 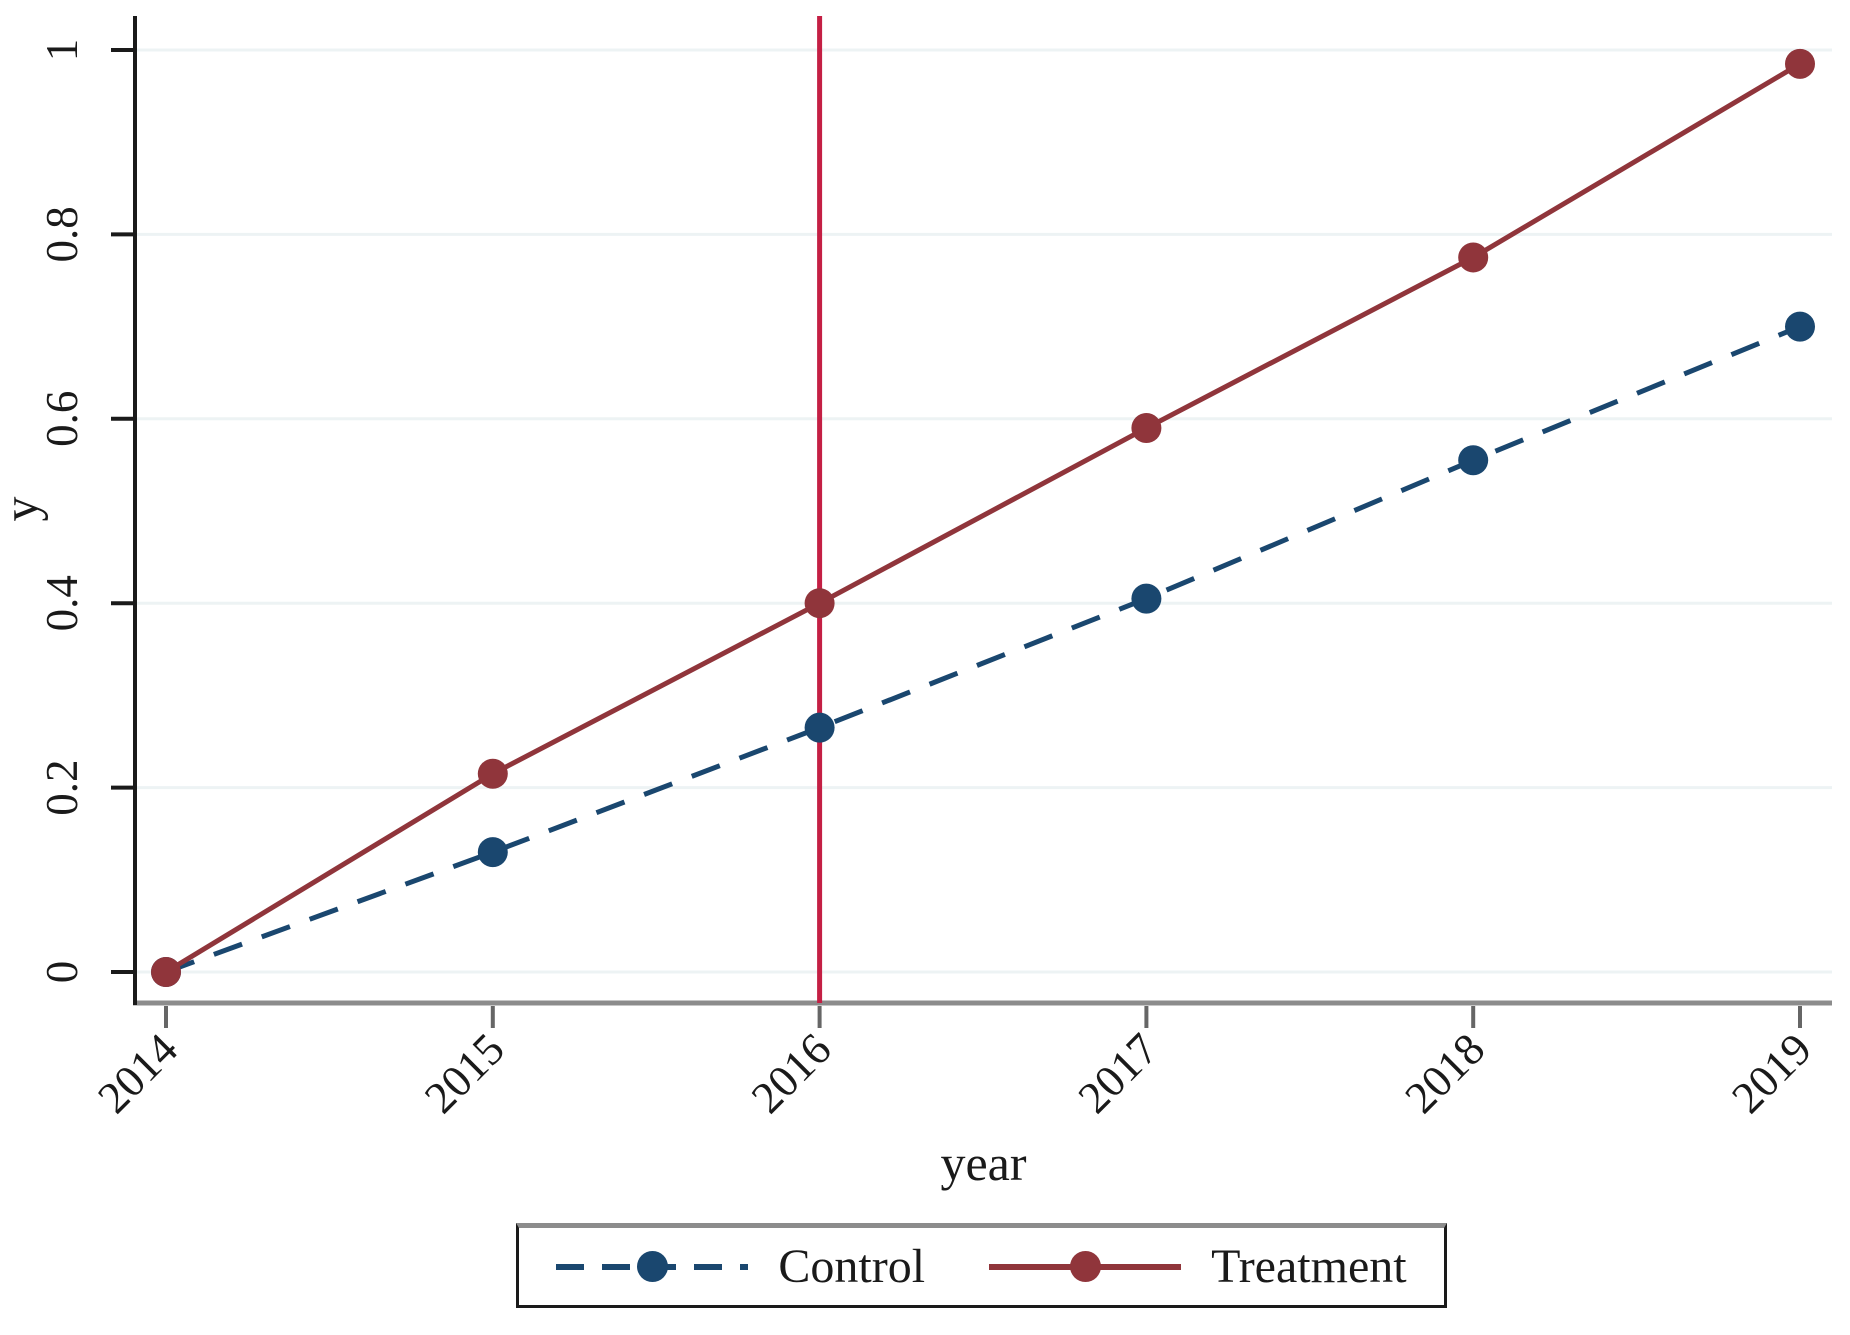 What do you see at coordinates (62, 50) in the screenshot?
I see `y-tick-label: 1` at bounding box center [62, 50].